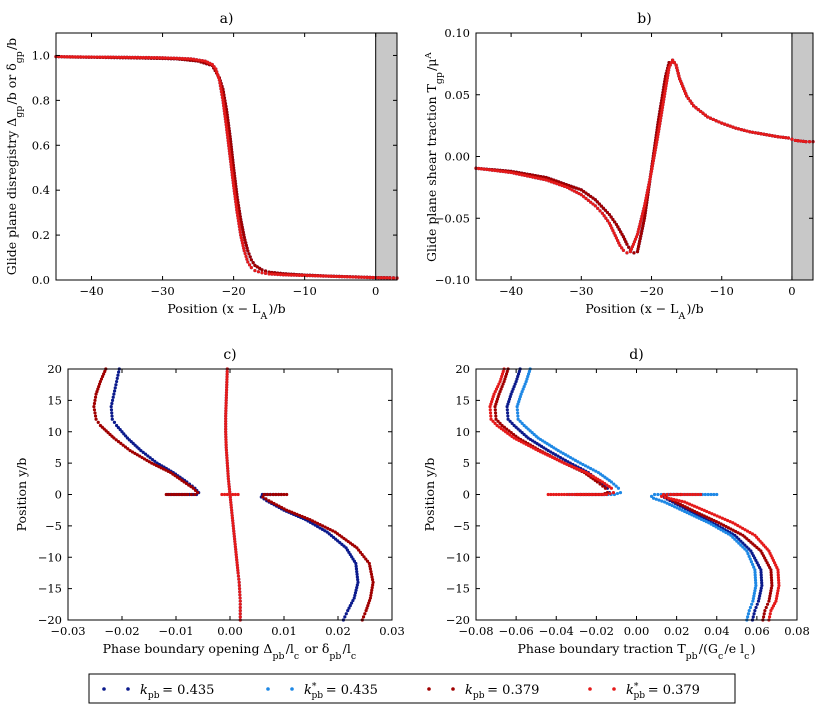 This screenshot has width=830, height=707. What do you see at coordinates (458, 557) in the screenshot?
I see `y-tick-label: −10` at bounding box center [458, 557].